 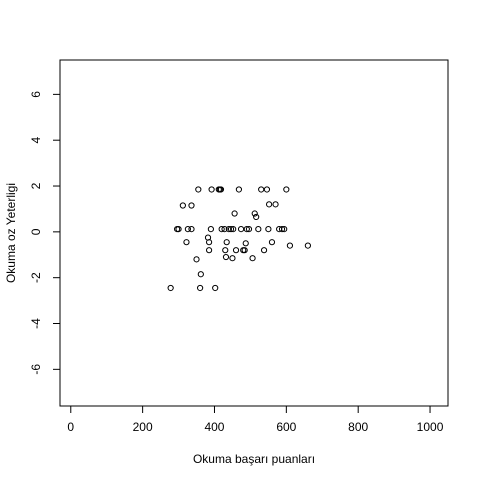 I want to click on y-axis: -6 -4 -2 0 2 4 6, so click(x=45, y=233).